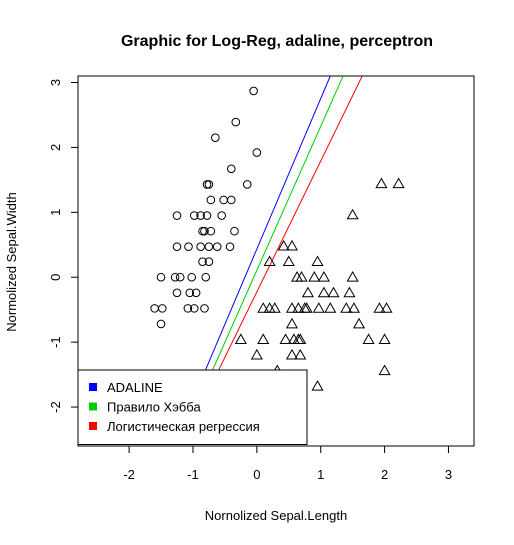  I want to click on x-tick-label: 2, so click(384, 474).